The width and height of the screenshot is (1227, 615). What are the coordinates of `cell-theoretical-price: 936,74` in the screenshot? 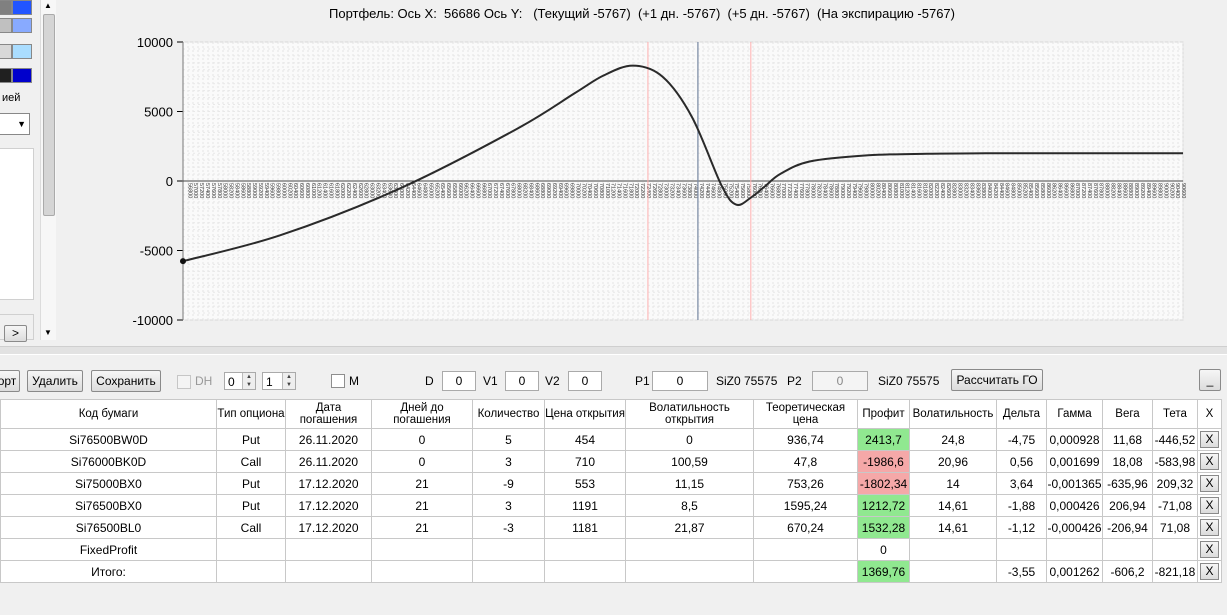 It's located at (805, 439).